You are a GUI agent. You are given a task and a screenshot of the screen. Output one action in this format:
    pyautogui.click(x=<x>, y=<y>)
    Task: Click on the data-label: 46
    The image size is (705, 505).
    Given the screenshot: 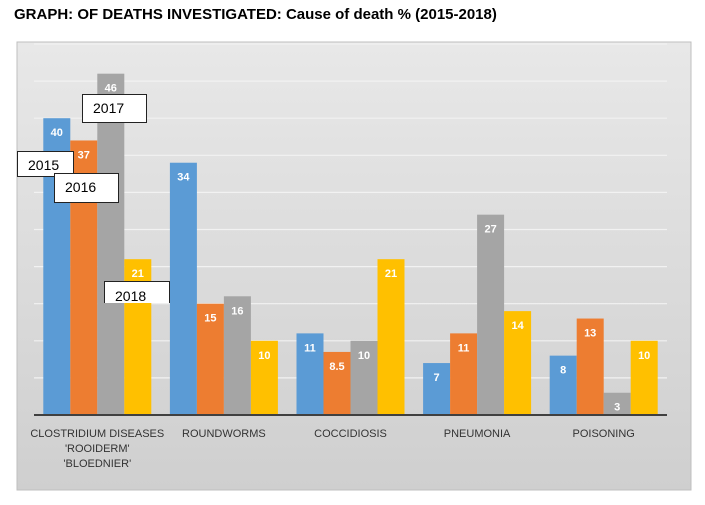 What is the action you would take?
    pyautogui.click(x=111, y=89)
    